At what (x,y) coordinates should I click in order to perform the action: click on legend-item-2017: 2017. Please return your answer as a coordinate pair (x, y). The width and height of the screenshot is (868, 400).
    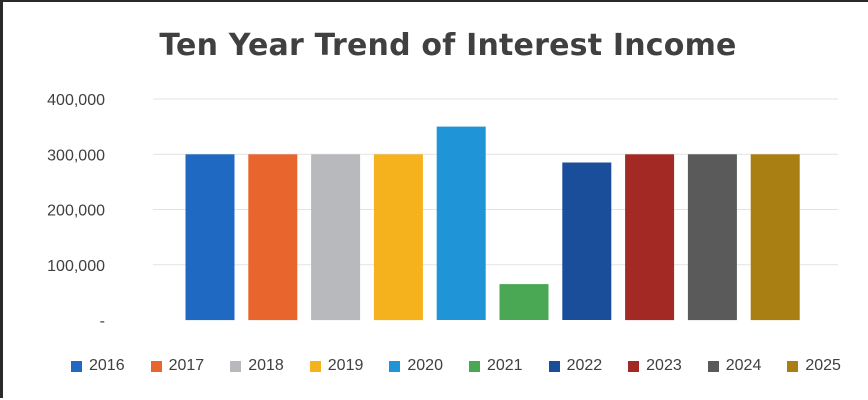
    Looking at the image, I should click on (177, 366).